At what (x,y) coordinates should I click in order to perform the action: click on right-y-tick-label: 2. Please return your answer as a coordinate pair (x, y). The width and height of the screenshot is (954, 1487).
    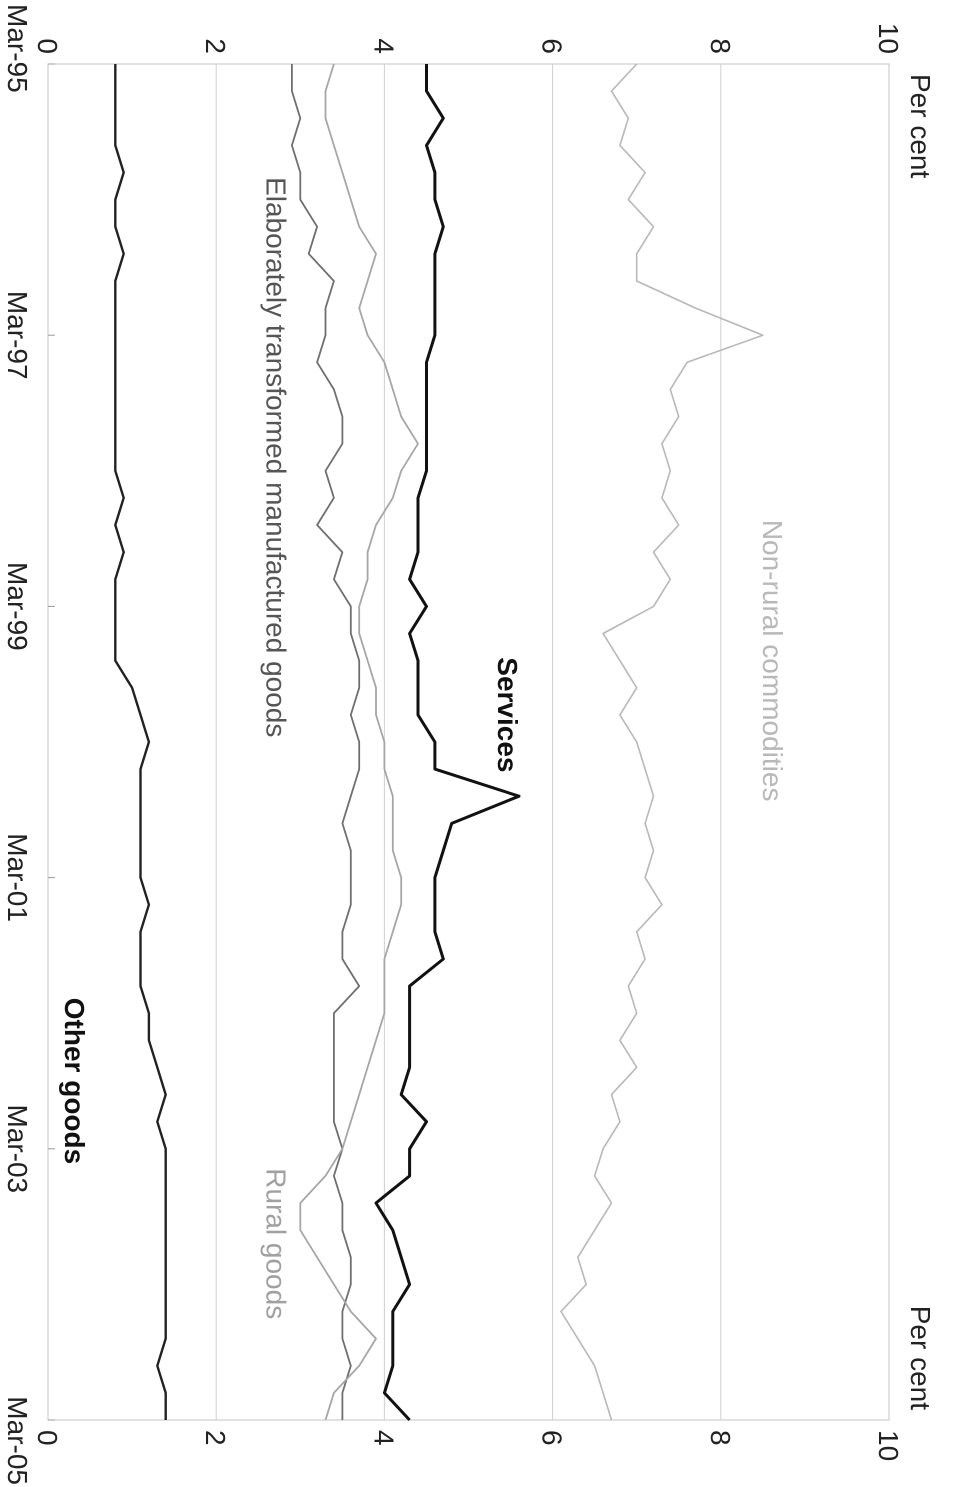
    Looking at the image, I should click on (215, 1438).